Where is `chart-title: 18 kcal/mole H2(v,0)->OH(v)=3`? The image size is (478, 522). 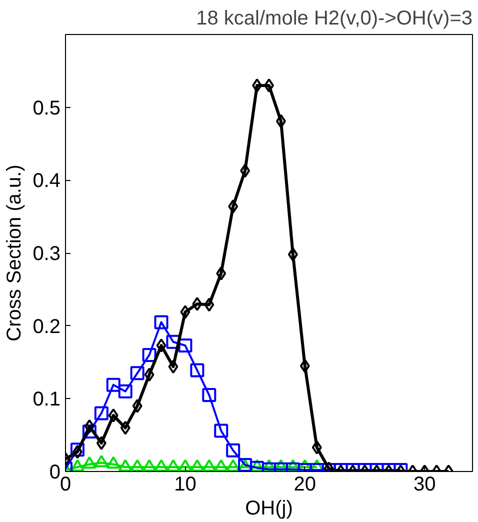
chart-title: 18 kcal/mole H2(v,0)->OH(v)=3 is located at coordinates (334, 19).